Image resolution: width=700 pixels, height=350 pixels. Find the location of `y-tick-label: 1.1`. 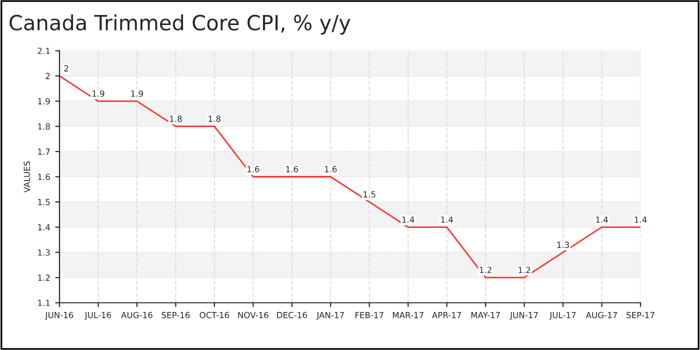

y-tick-label: 1.1 is located at coordinates (44, 303).